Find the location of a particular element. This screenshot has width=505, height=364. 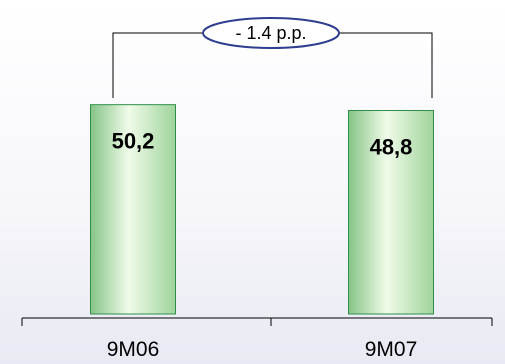

bar-value-label-9m07: 48,8 is located at coordinates (391, 147).